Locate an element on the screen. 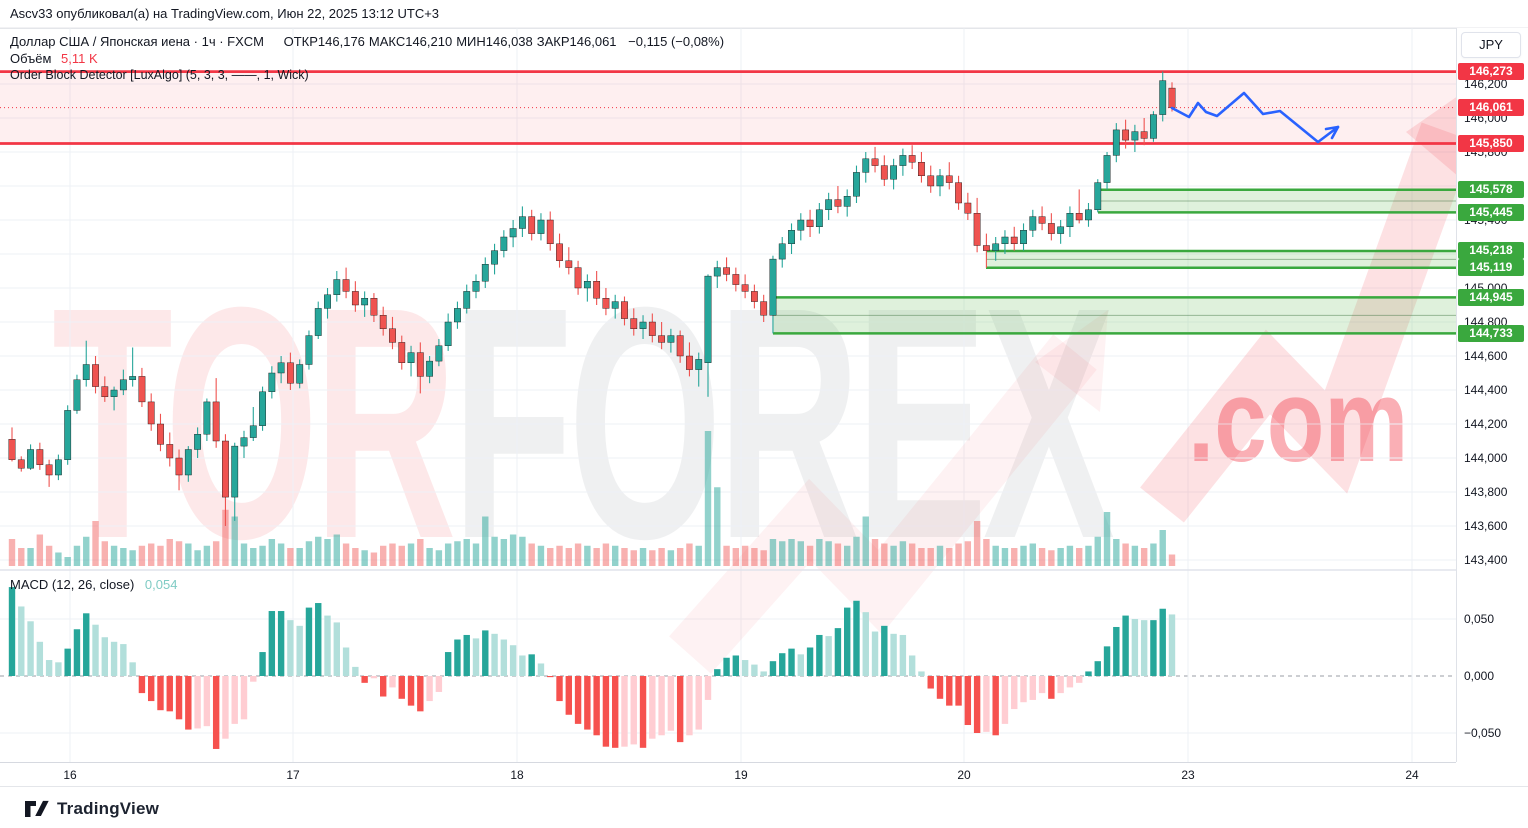 Image resolution: width=1528 pixels, height=828 pixels. change-value: −0,115 (−0,08%) is located at coordinates (676, 41).